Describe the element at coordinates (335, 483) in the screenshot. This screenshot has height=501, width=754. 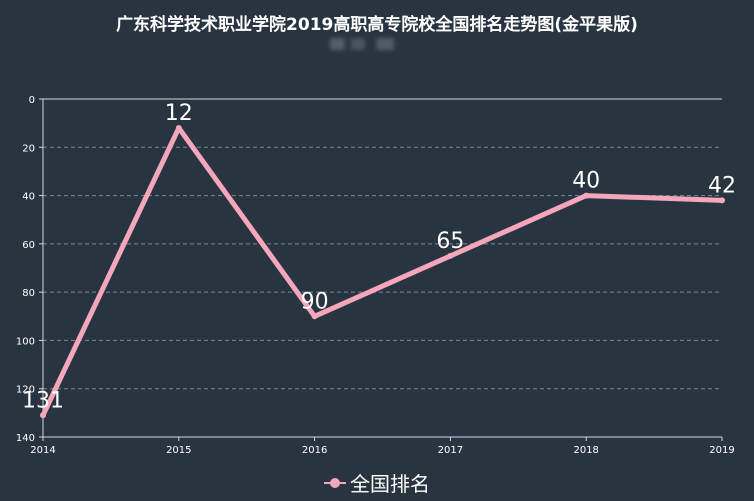
I see `legend-line-marker-icon` at that location.